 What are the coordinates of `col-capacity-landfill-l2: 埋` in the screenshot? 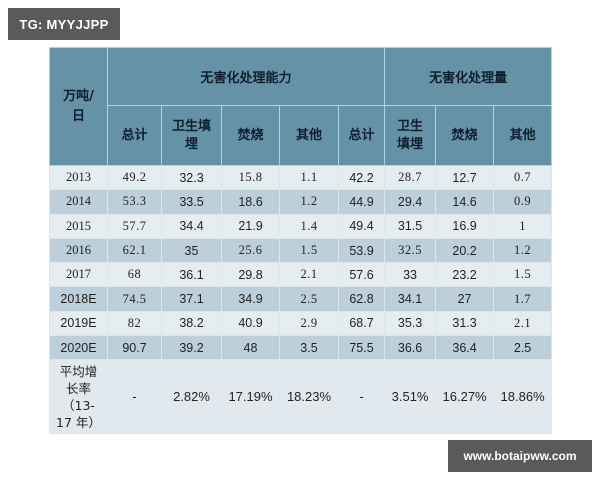 It's located at (191, 144).